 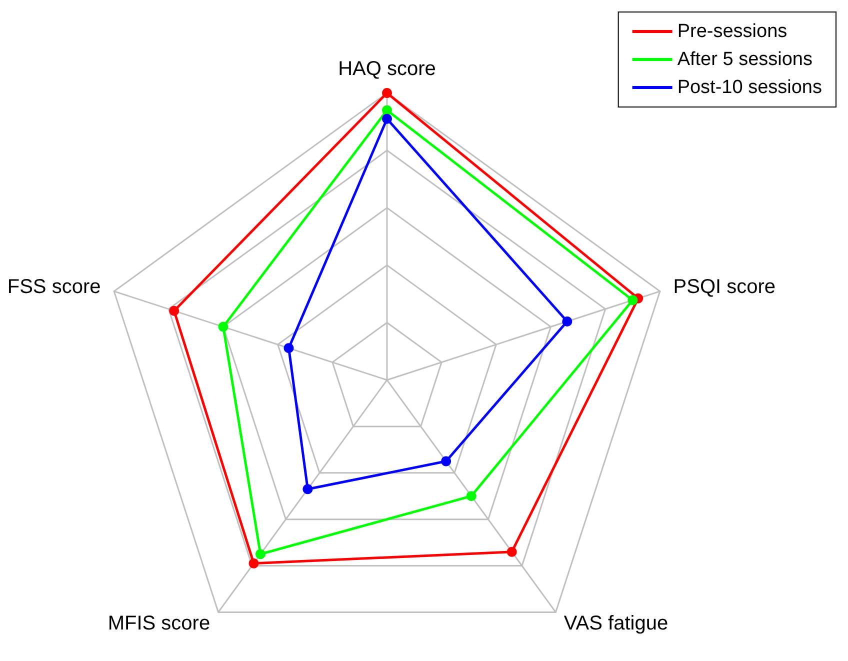 What do you see at coordinates (54, 287) in the screenshot?
I see `spoke-label: FSS score` at bounding box center [54, 287].